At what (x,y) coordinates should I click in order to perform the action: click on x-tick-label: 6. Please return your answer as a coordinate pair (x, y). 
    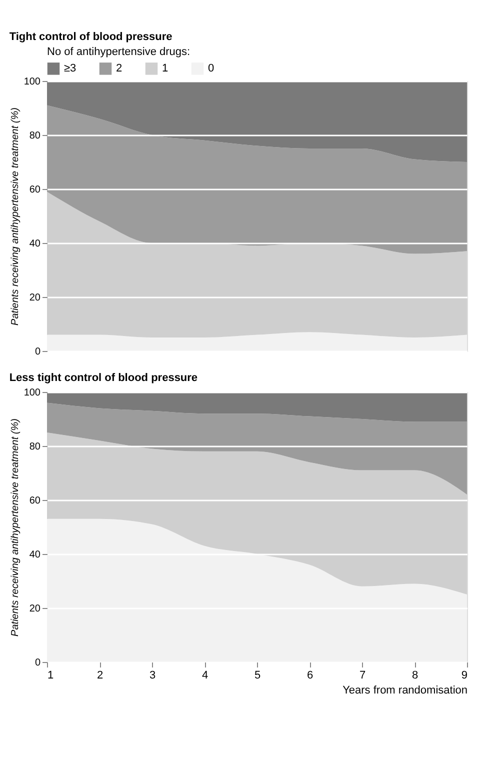
    Looking at the image, I should click on (310, 676).